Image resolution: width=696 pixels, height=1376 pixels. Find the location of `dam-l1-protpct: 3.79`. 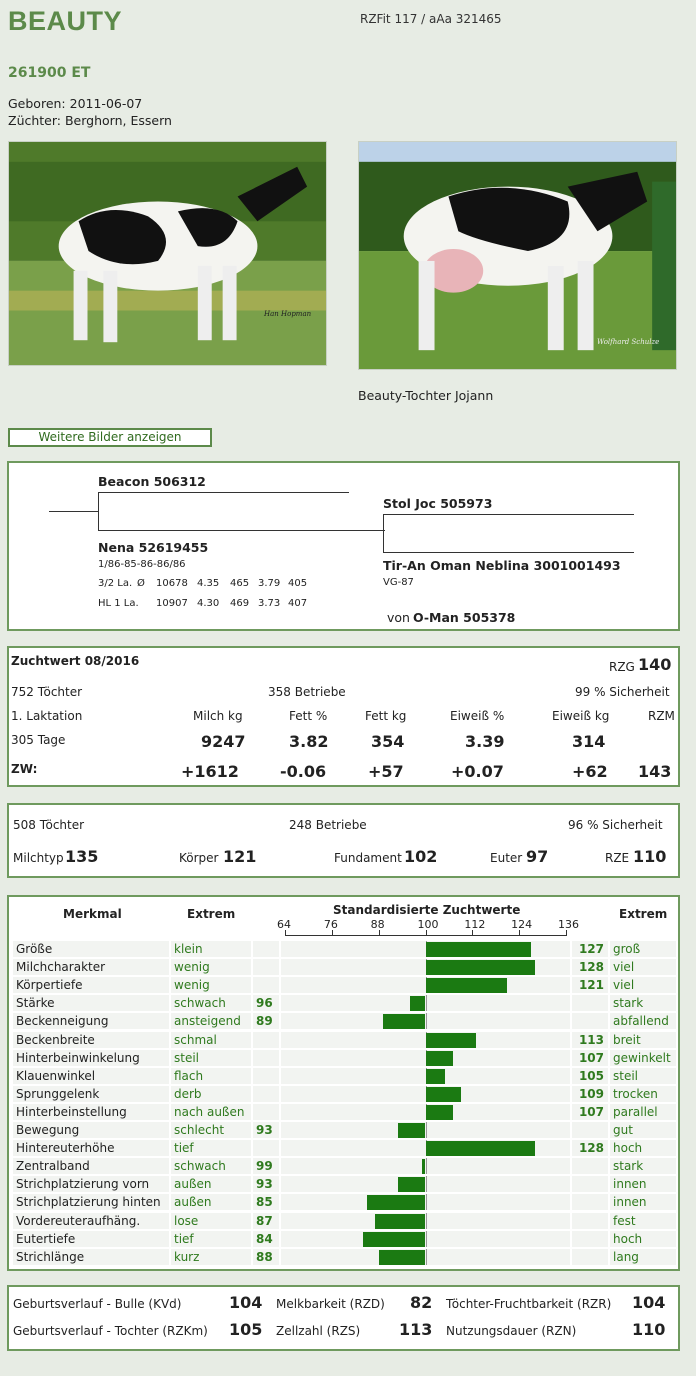

dam-l1-protpct: 3.79 is located at coordinates (269, 583).